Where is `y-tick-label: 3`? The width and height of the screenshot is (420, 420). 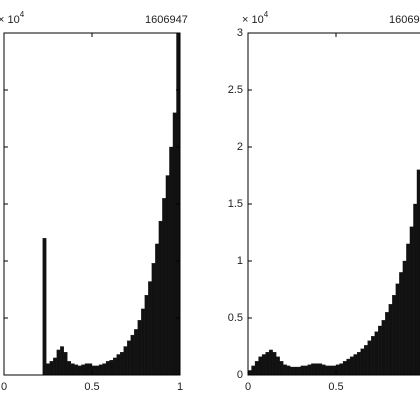
y-tick-label: 3 is located at coordinates (240, 33).